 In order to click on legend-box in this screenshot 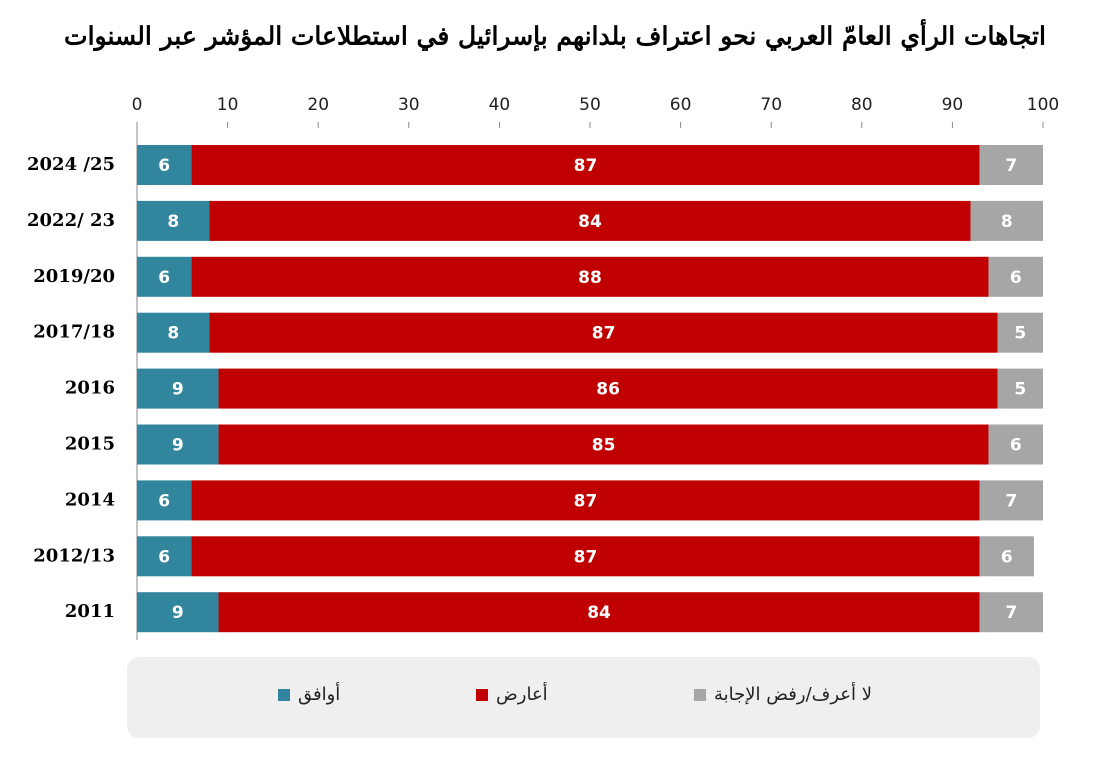, I will do `click(583, 697)`.